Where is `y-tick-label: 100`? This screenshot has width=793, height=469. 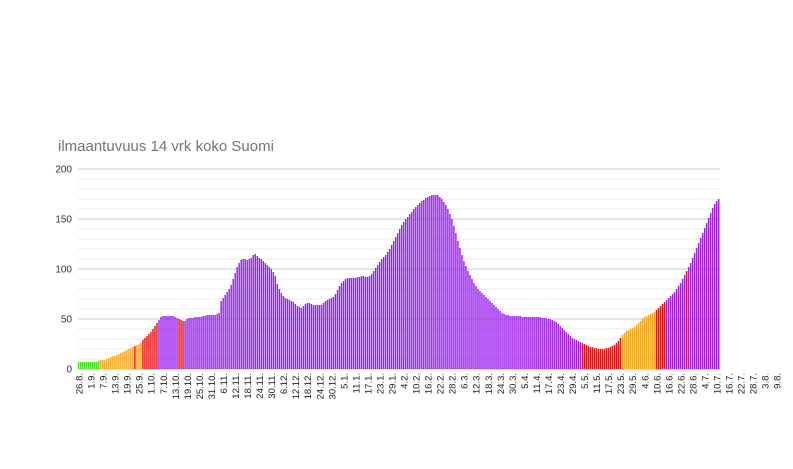
y-tick-label: 100 is located at coordinates (63, 270).